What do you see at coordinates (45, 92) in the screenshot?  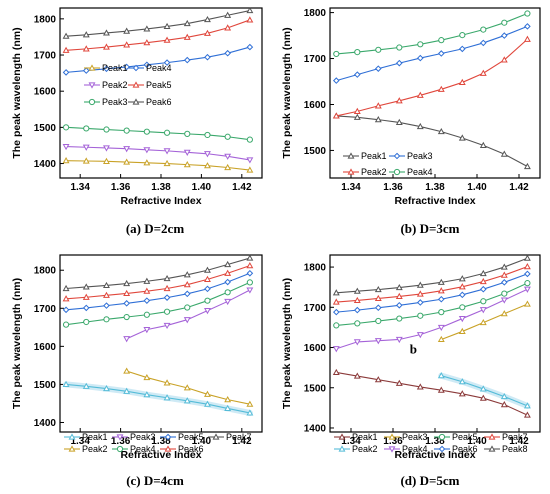 I see `y-tick-label: 1600` at bounding box center [45, 92].